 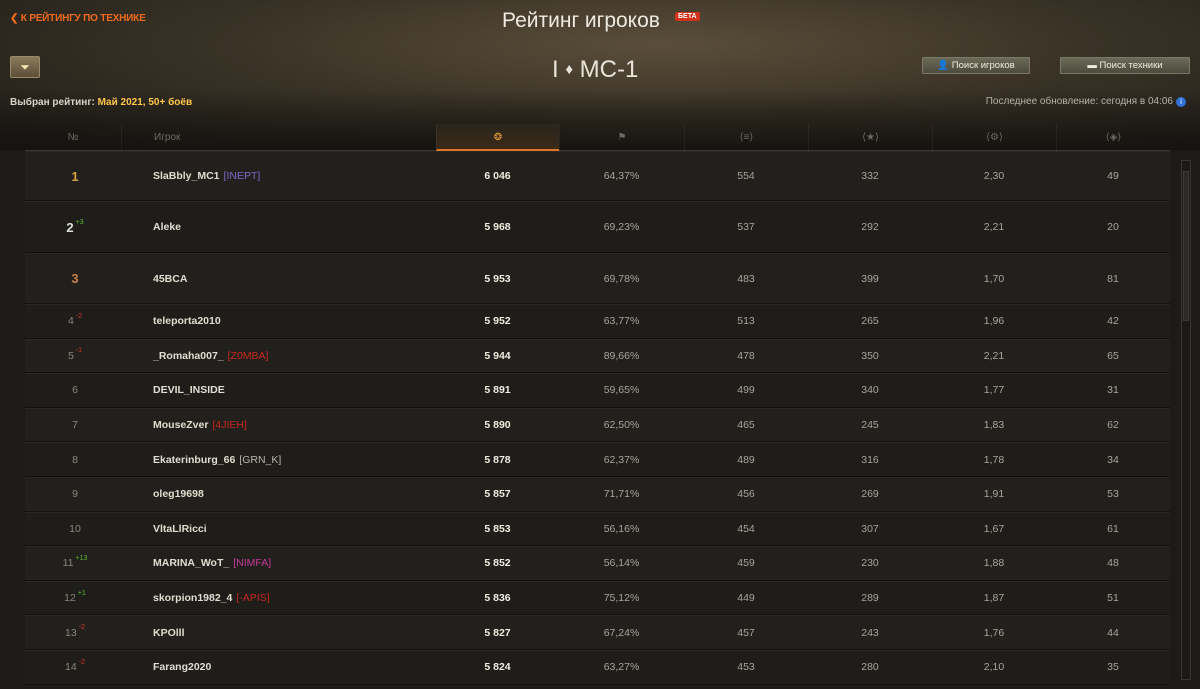 I want to click on player-name: teleporta2010, so click(x=187, y=321).